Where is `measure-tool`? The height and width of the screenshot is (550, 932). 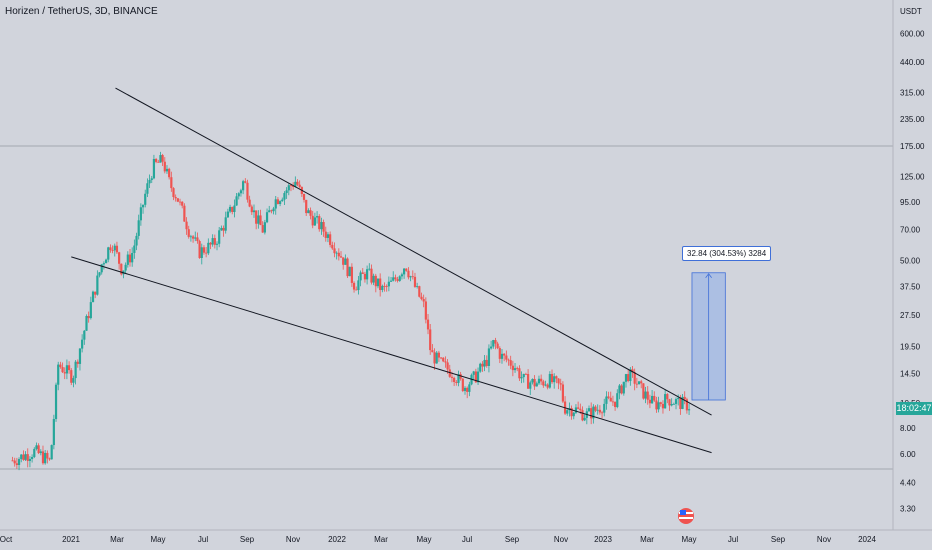 measure-tool is located at coordinates (708, 336).